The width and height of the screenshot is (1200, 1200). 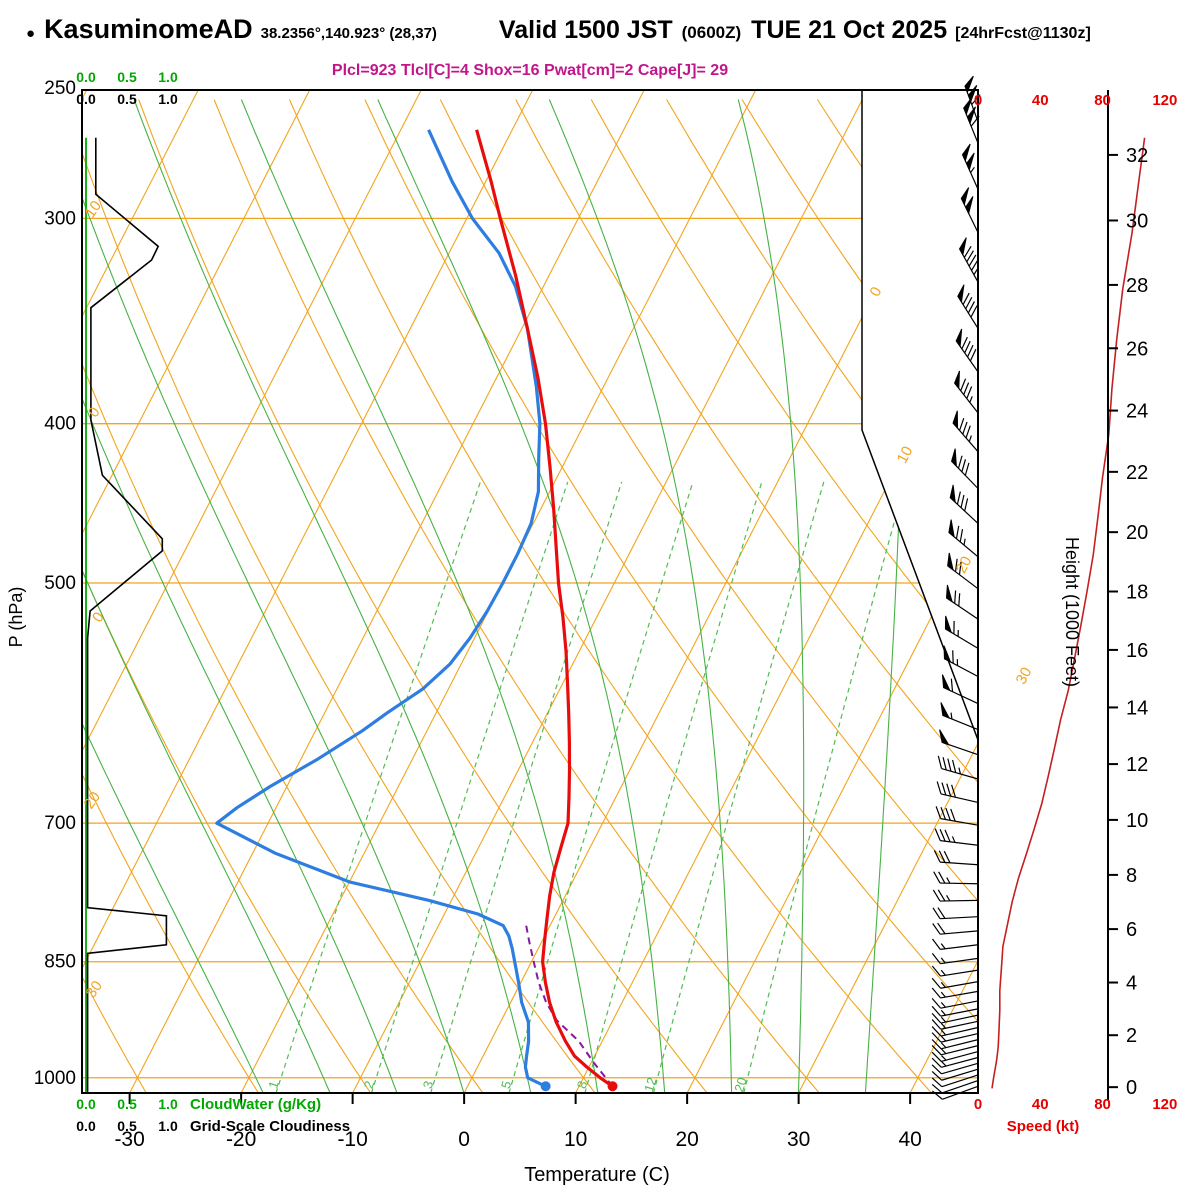 I want to click on speed-tick-label-top: 0, so click(x=978, y=100).